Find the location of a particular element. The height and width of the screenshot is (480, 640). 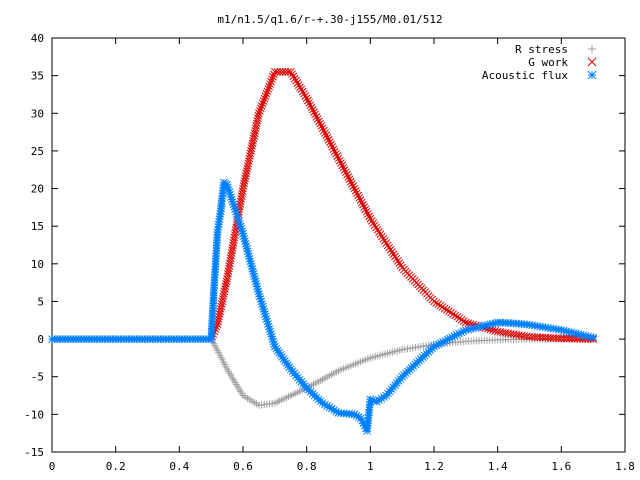

x-tick-label: 1 is located at coordinates (370, 466).